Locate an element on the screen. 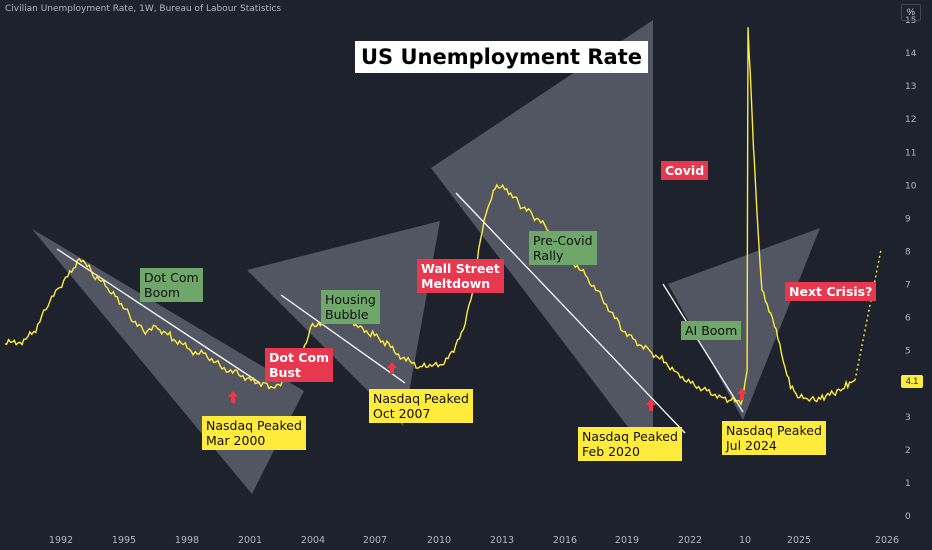 Image resolution: width=932 pixels, height=550 pixels. x-tick-label: 1995 is located at coordinates (124, 540).